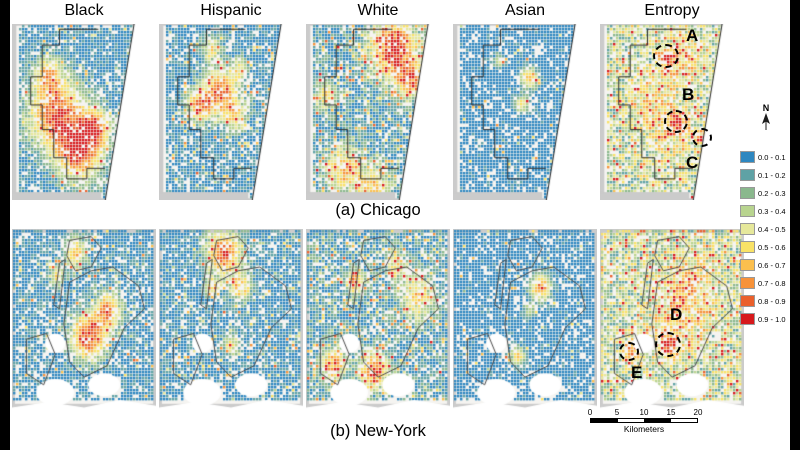 The image size is (800, 450). What do you see at coordinates (772, 283) in the screenshot?
I see `legend-label: 0.7 - 0.8` at bounding box center [772, 283].